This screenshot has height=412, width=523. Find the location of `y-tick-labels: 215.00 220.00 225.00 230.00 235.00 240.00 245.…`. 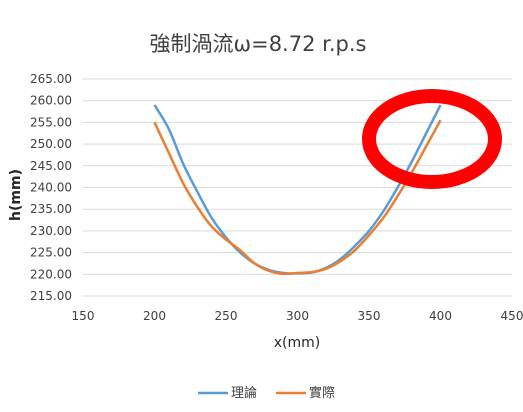

y-tick-labels: 215.00 220.00 225.00 230.00 235.00 240.00 245.… is located at coordinates (51, 187).